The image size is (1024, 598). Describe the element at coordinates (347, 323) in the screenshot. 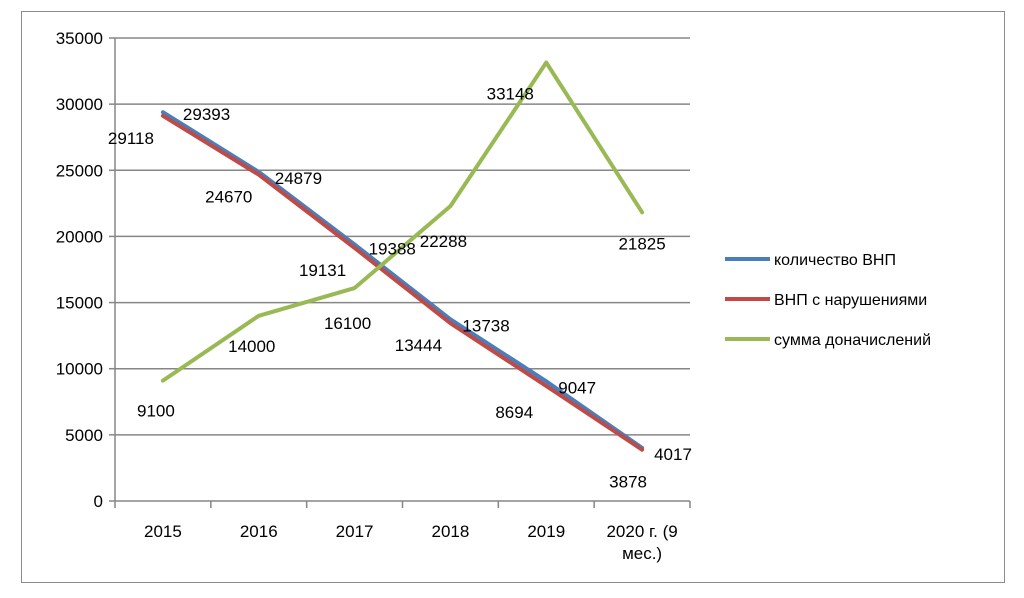

I see `data-label-s2-2: 16100` at that location.